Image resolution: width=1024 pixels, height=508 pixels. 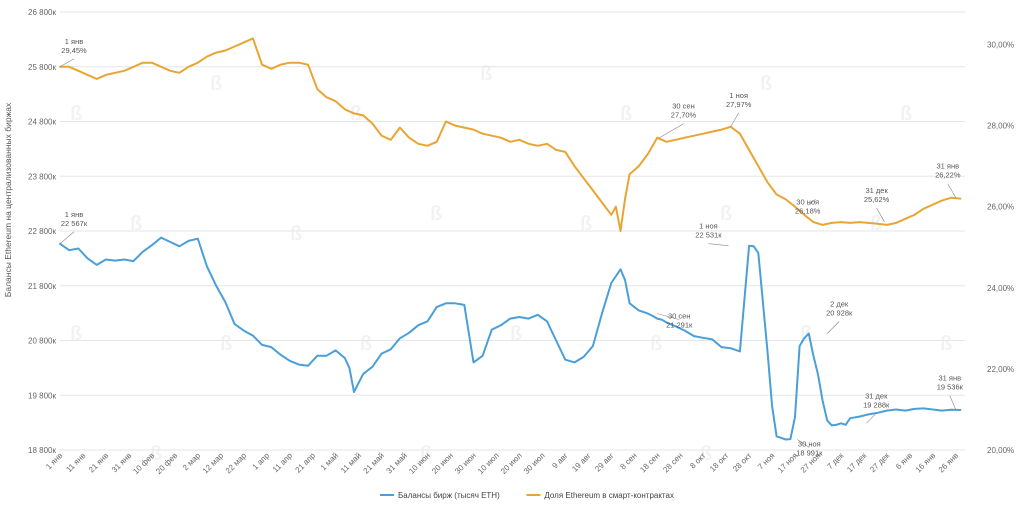 I want to click on legend-label: Балансы бирж (тысяч ETH), so click(x=449, y=495).